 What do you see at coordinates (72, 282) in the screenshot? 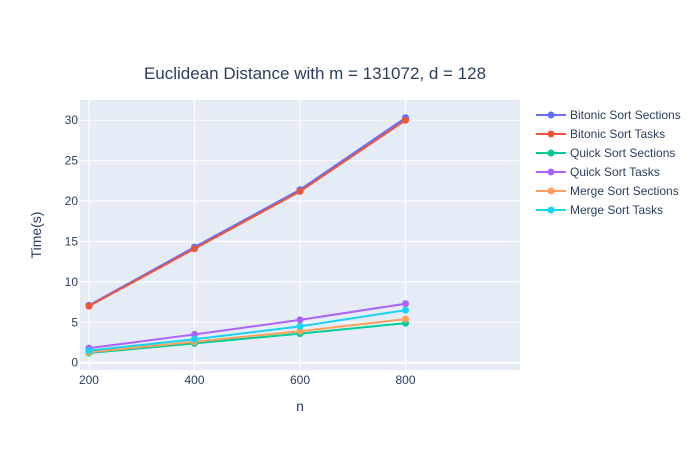
I see `y-tick-label: 10` at bounding box center [72, 282].